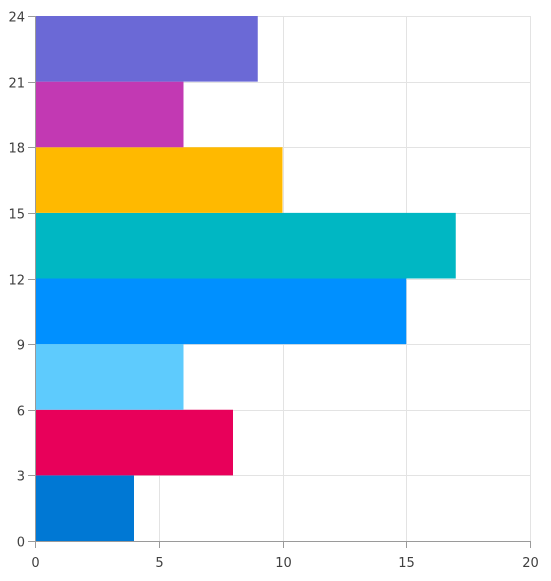 The width and height of the screenshot is (551, 581). I want to click on y-tick-label-9: 9, so click(21, 346).